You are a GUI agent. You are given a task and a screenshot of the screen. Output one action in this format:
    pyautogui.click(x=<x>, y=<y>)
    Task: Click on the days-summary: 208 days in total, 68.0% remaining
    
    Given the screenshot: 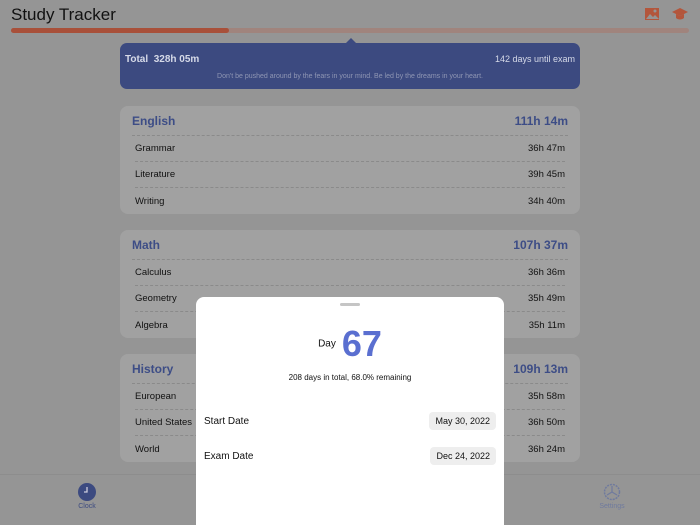 What is the action you would take?
    pyautogui.click(x=350, y=377)
    